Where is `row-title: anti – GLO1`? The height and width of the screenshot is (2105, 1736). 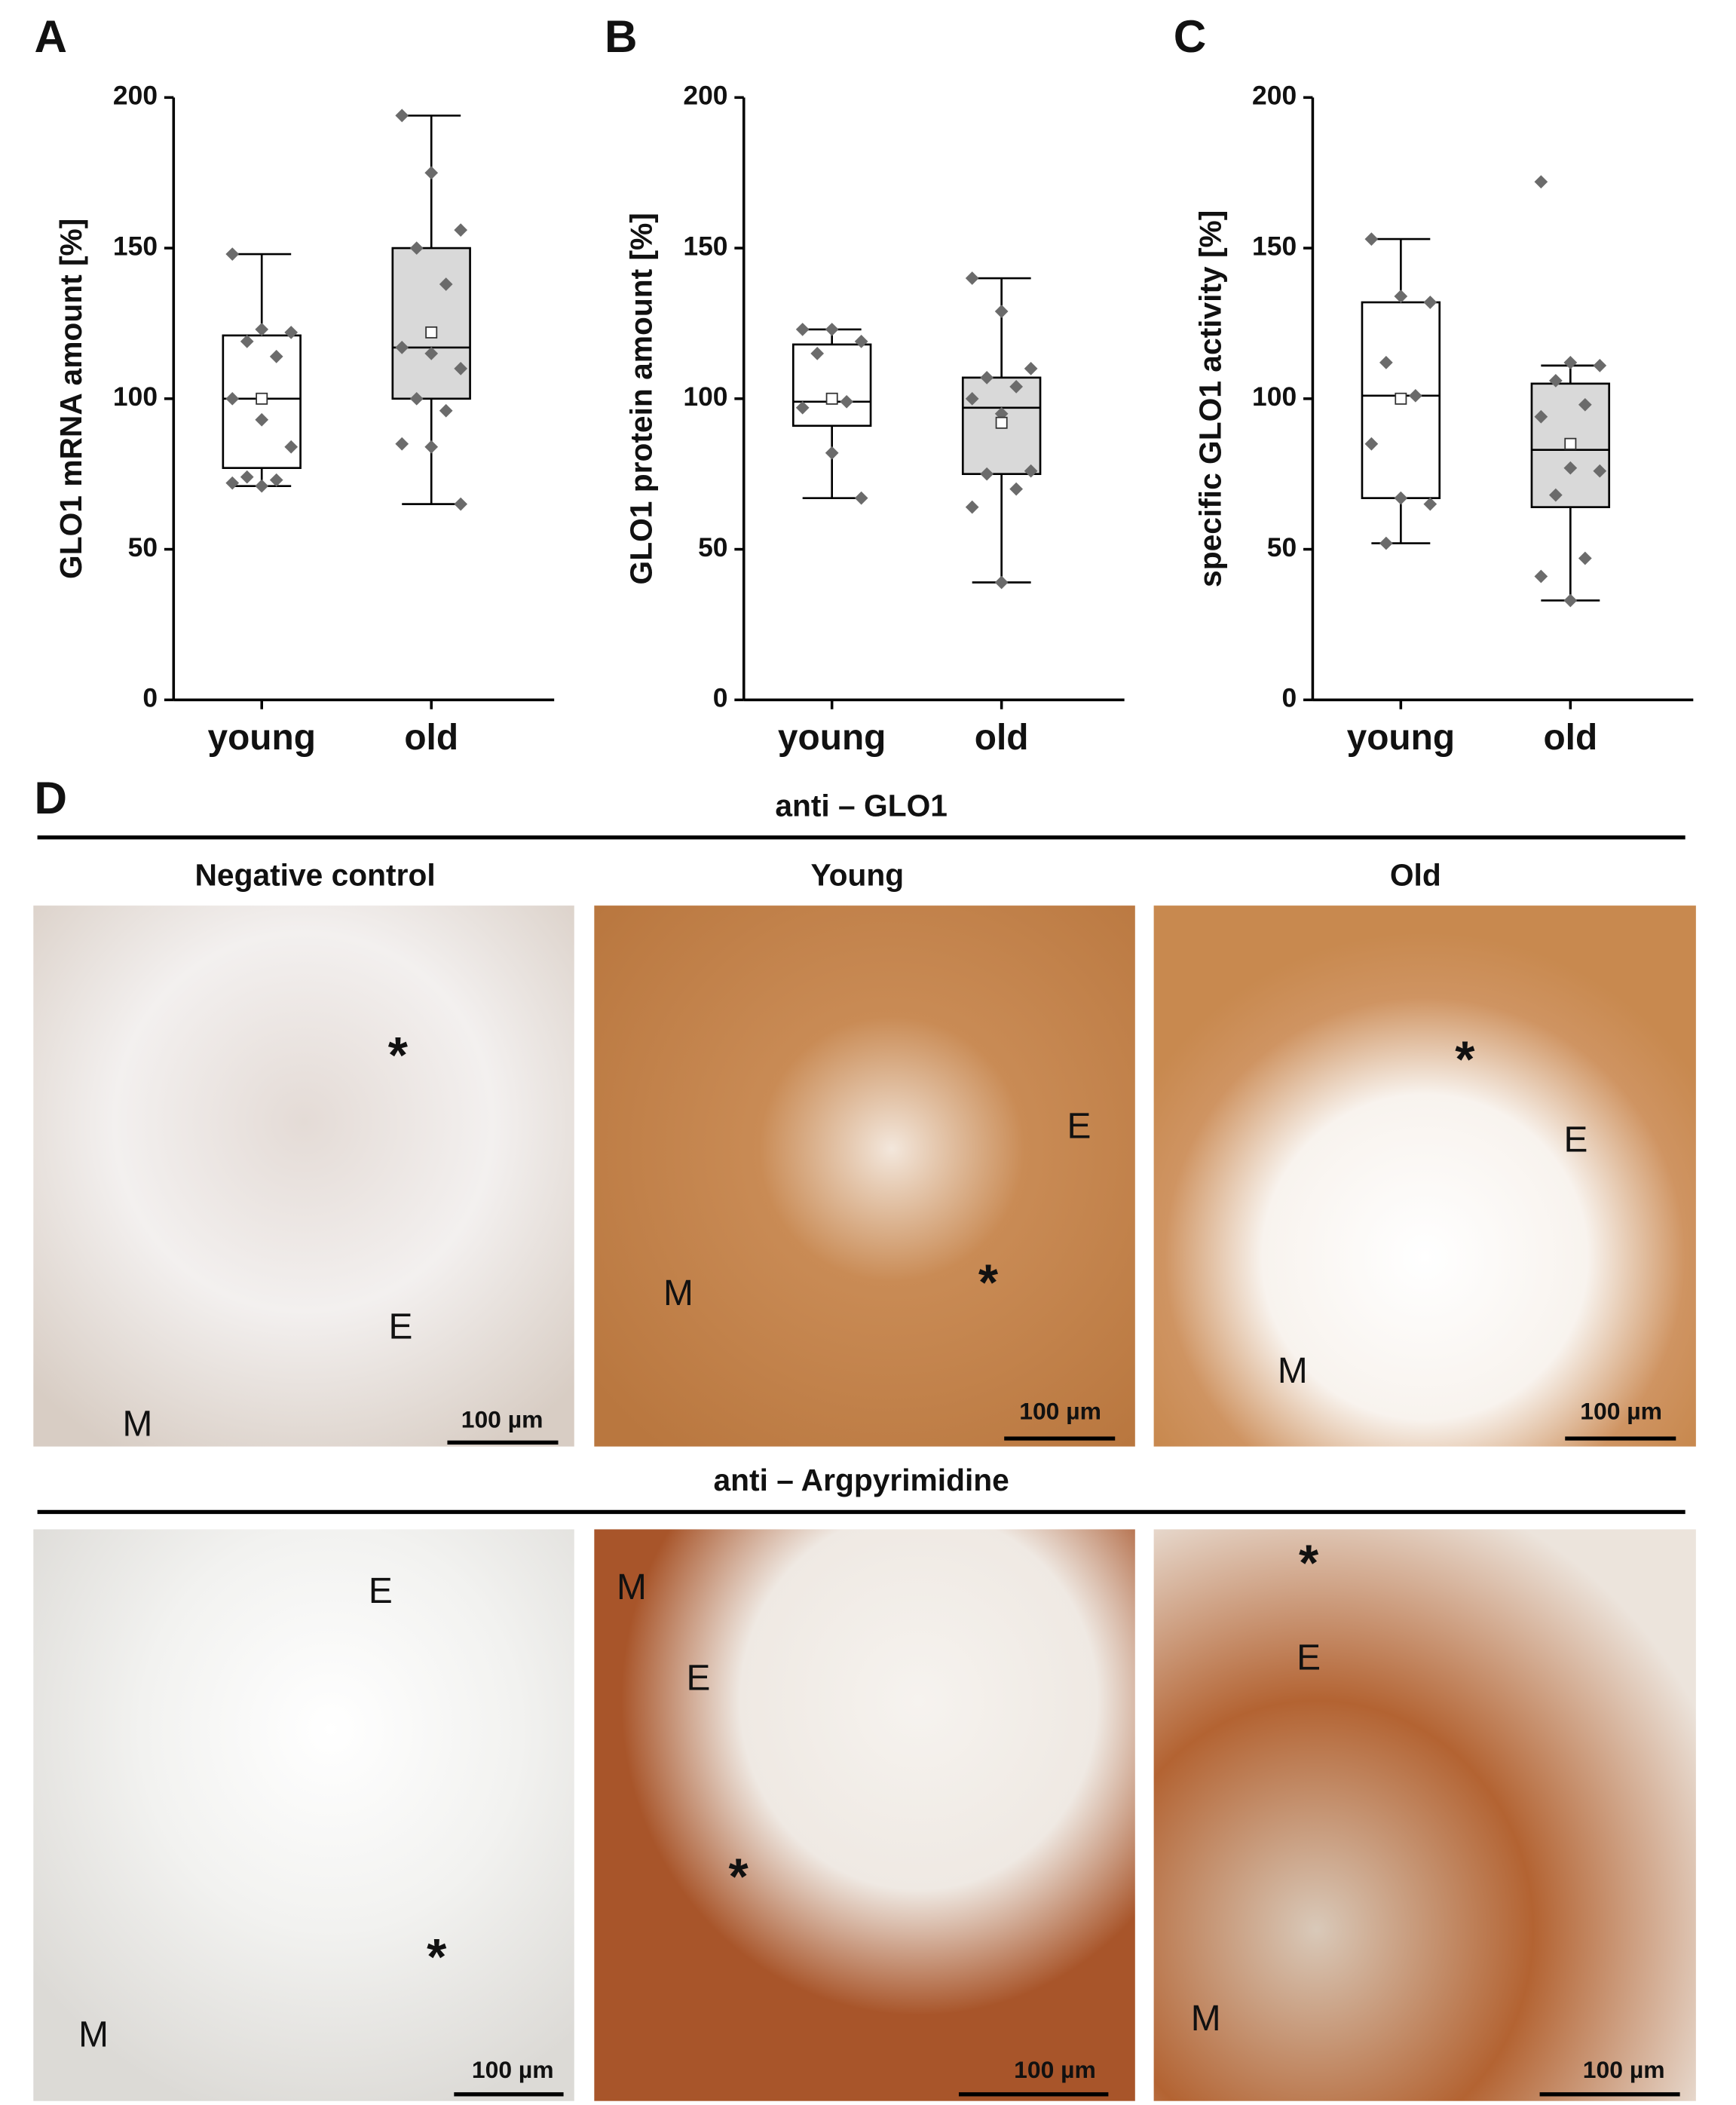
row-title: anti – GLO1 is located at coordinates (861, 806).